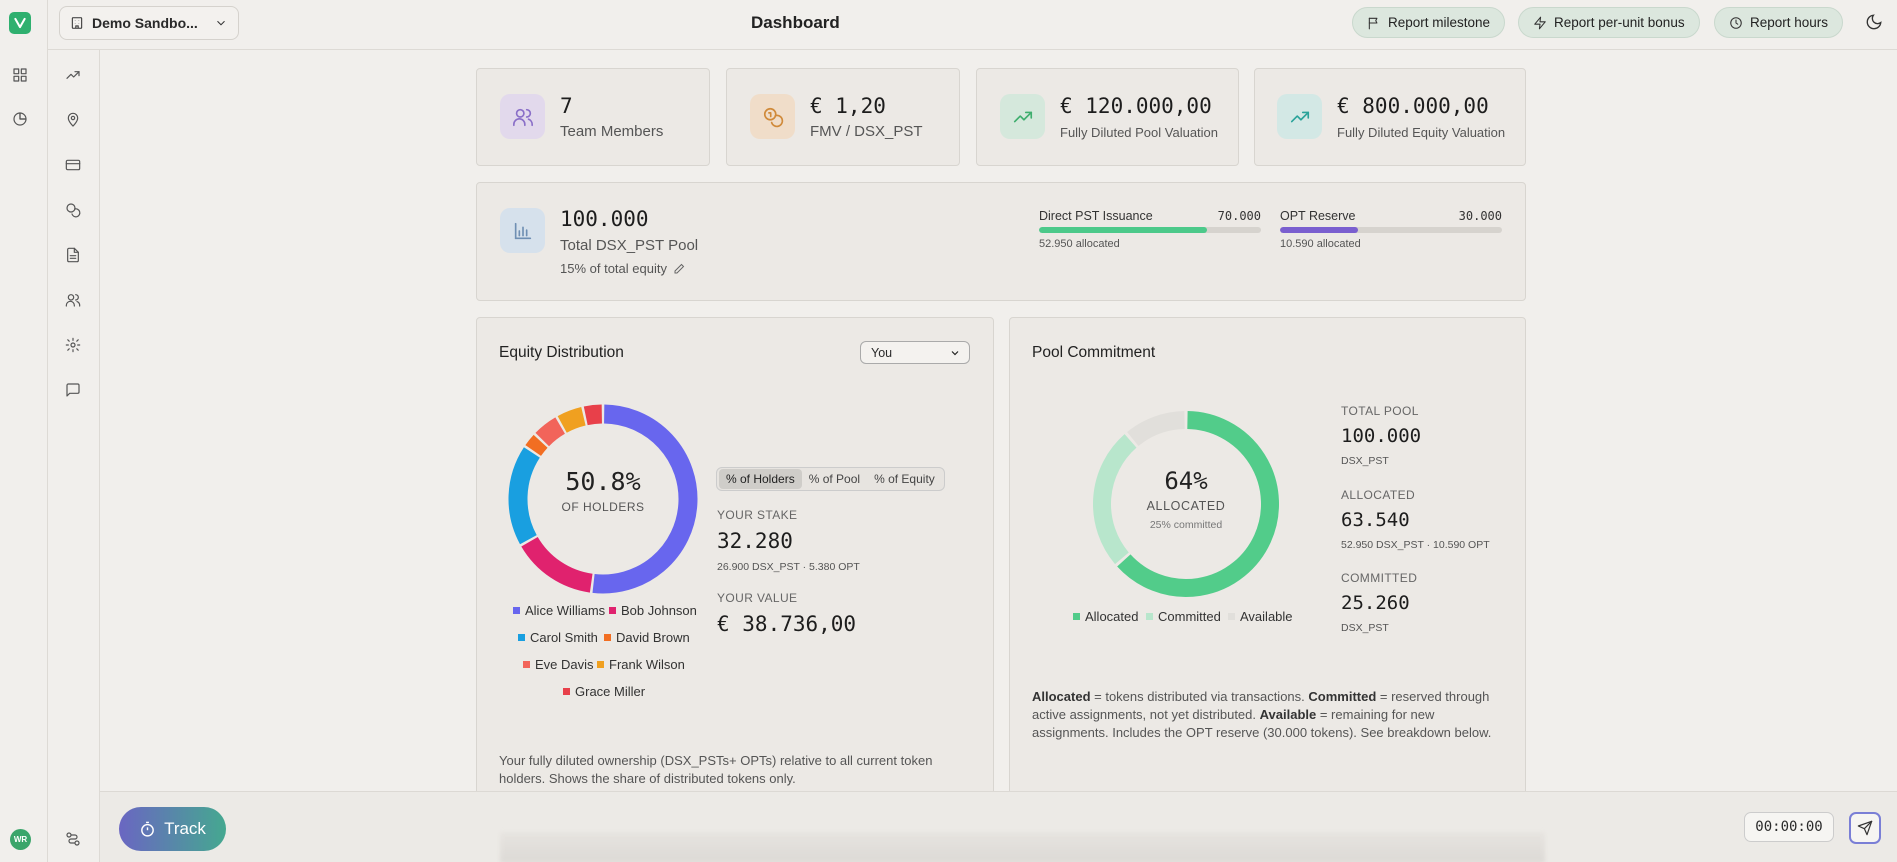 Image resolution: width=1897 pixels, height=862 pixels. Describe the element at coordinates (604, 691) in the screenshot. I see `legend-item: Grace Miller` at that location.